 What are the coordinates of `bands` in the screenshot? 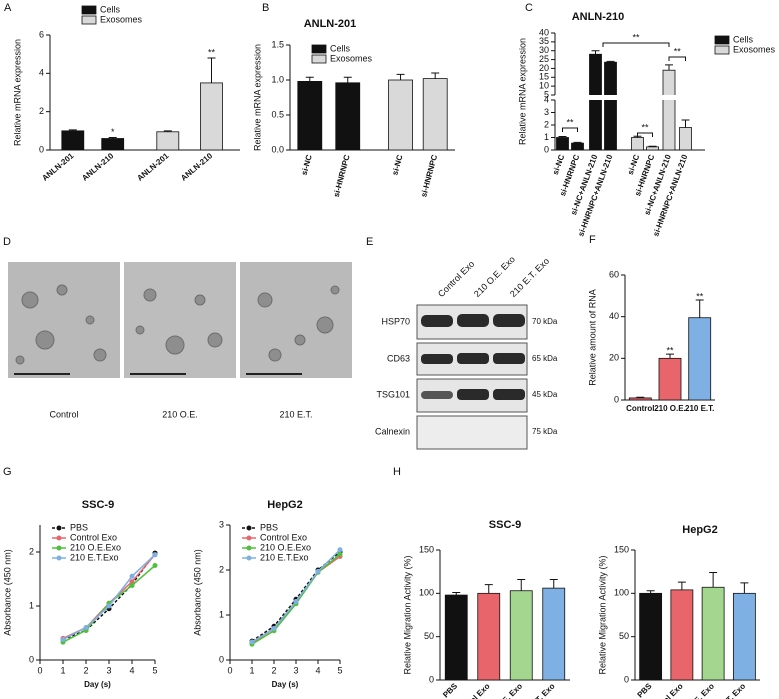 It's located at (473, 357).